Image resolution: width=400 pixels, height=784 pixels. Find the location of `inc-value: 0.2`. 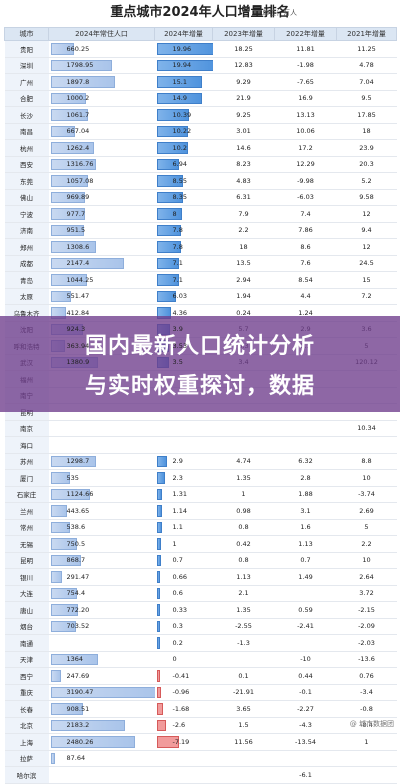

inc-value: 0.2 is located at coordinates (177, 642).